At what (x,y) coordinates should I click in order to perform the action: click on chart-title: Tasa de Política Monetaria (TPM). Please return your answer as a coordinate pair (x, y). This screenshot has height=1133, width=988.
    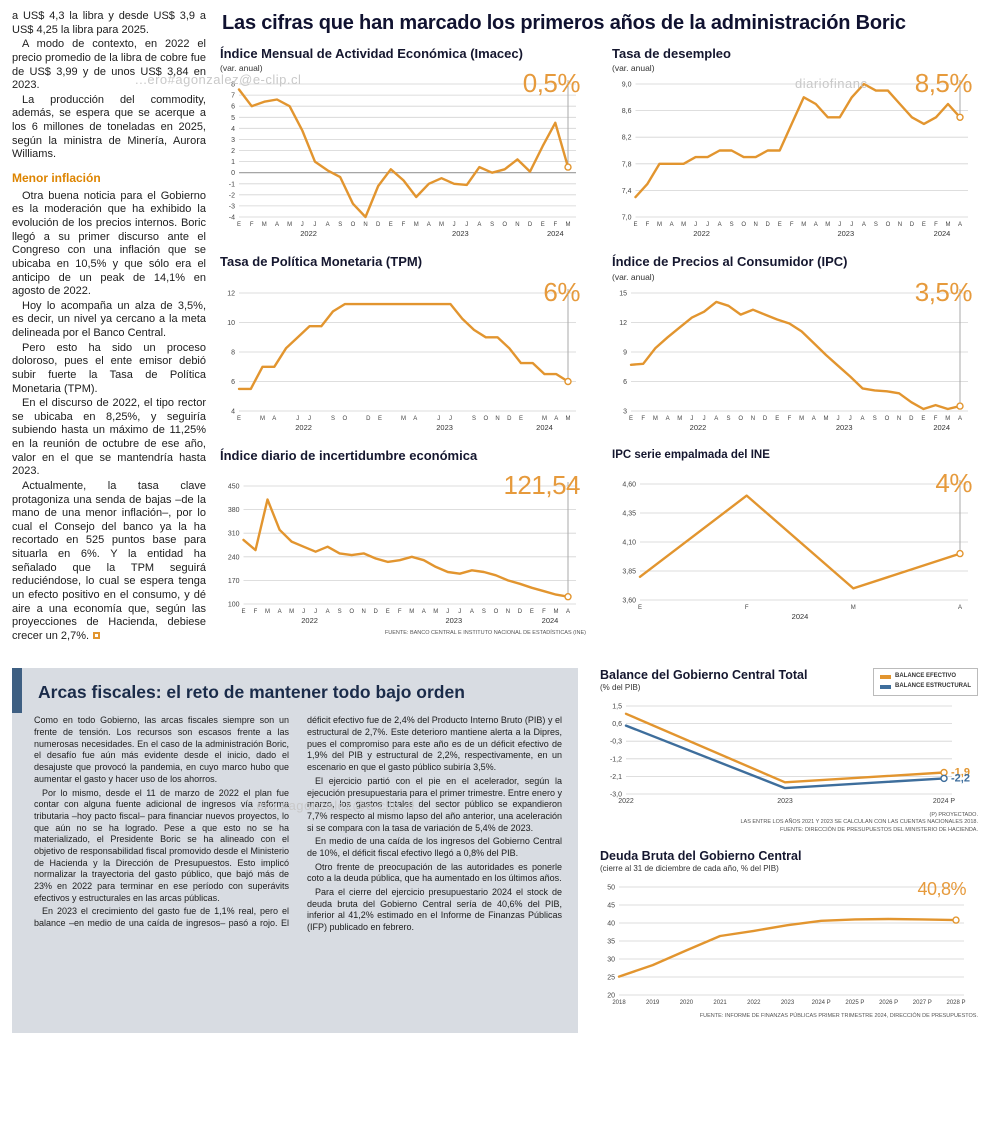
    Looking at the image, I should click on (321, 262).